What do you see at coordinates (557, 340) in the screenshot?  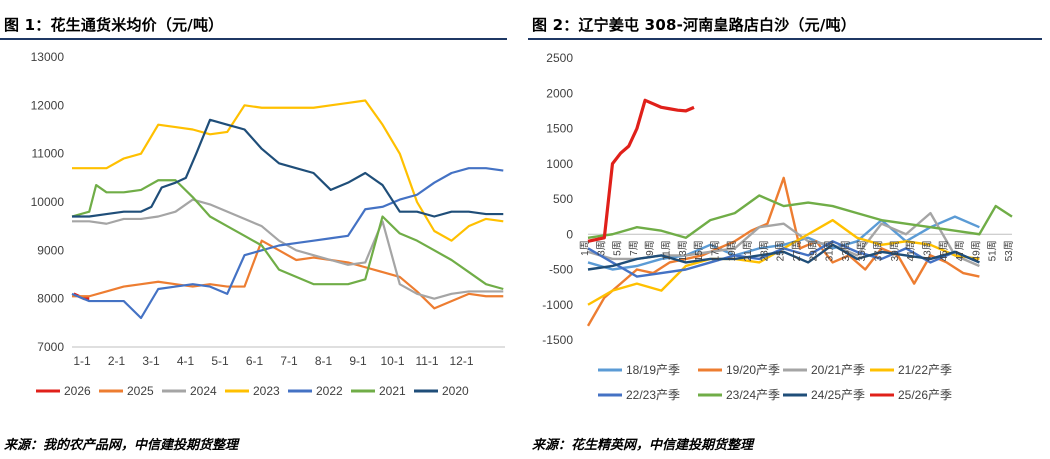 I see `right-y-tick-label: -1500` at bounding box center [557, 340].